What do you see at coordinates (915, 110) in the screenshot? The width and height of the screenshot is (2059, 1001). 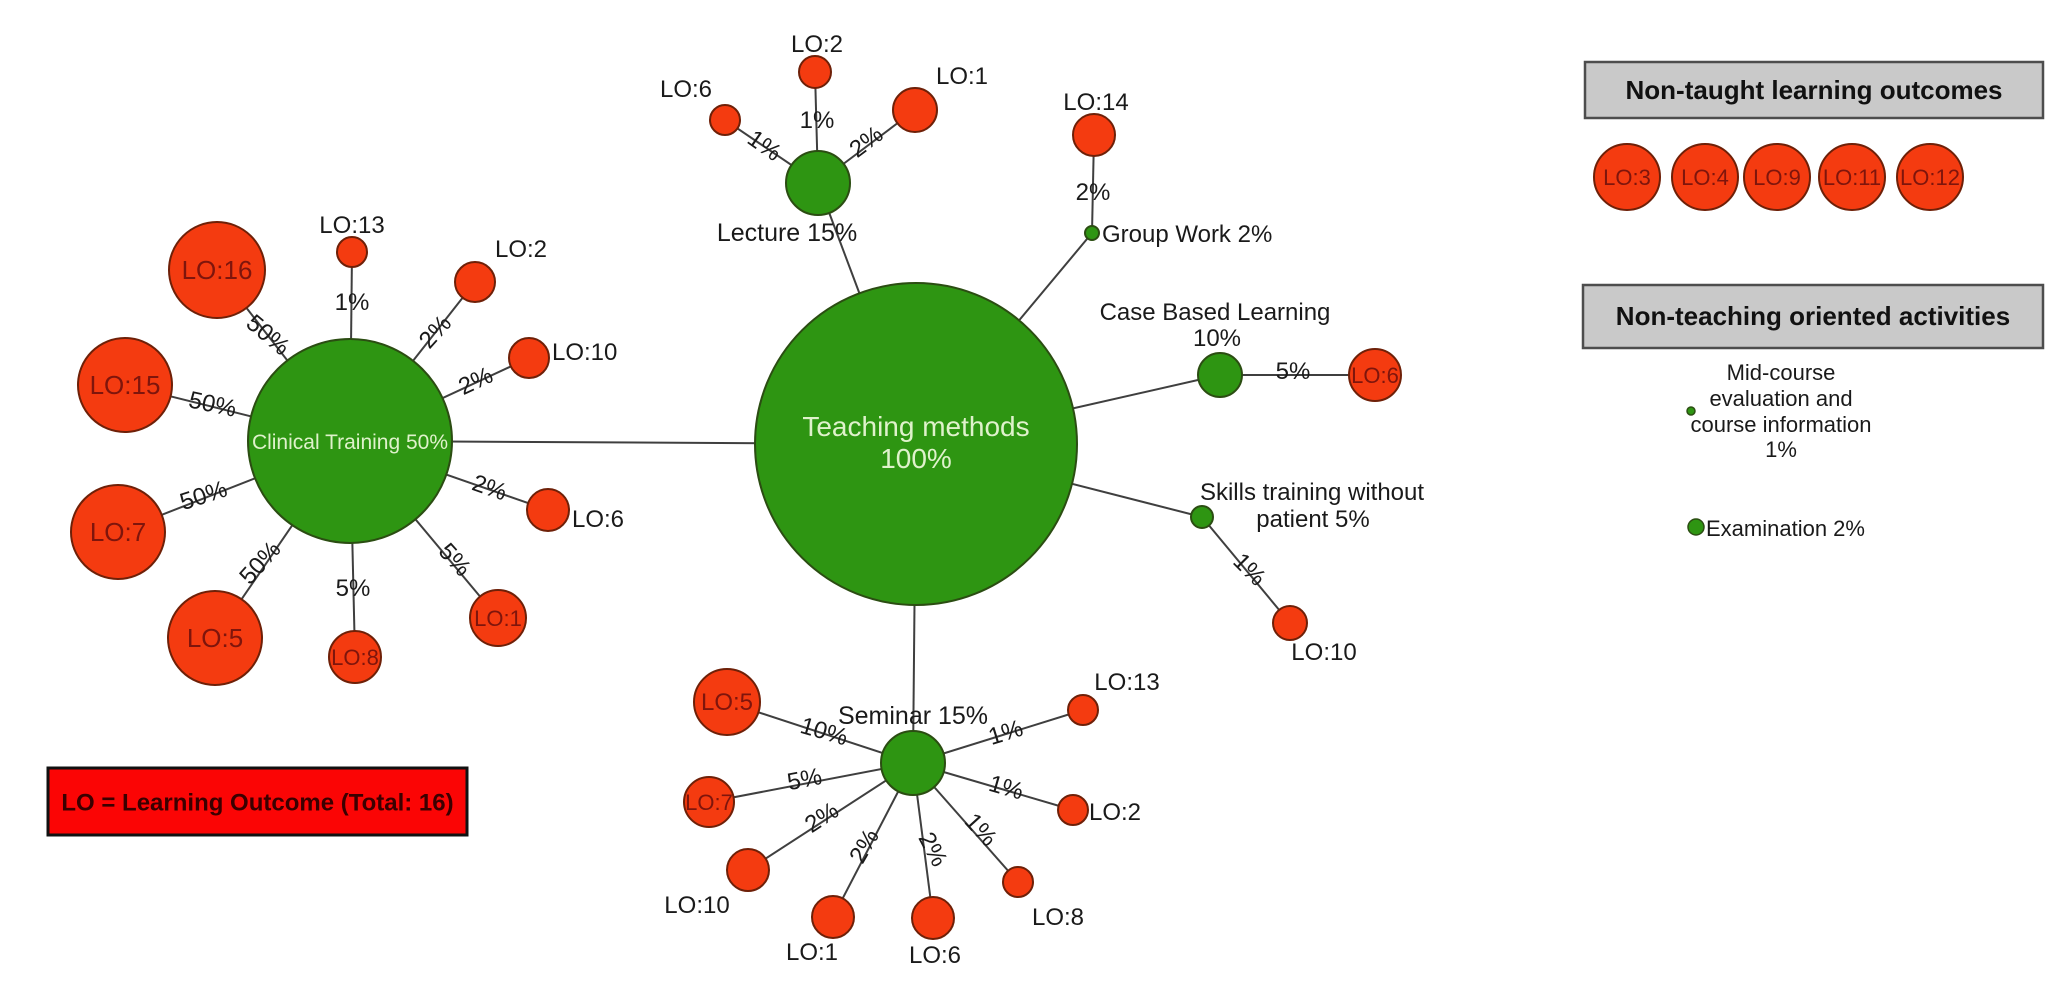 I see `node-lec-lo1-outcome-circle` at bounding box center [915, 110].